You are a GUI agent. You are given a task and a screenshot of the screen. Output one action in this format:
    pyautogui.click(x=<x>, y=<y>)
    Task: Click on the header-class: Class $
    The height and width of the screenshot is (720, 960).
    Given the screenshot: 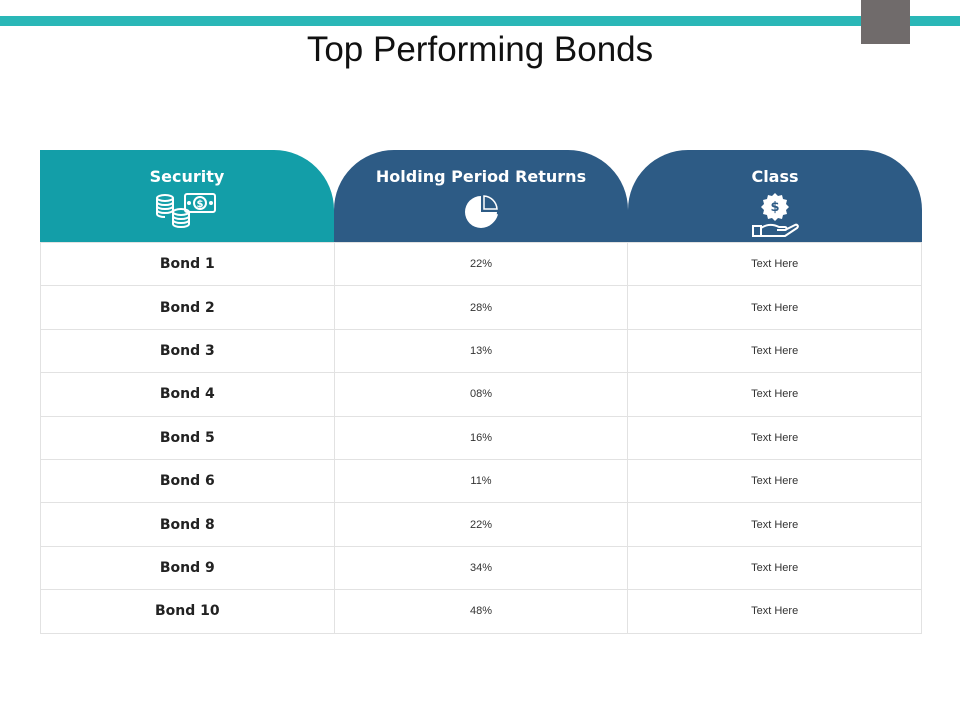 What is the action you would take?
    pyautogui.click(x=775, y=196)
    